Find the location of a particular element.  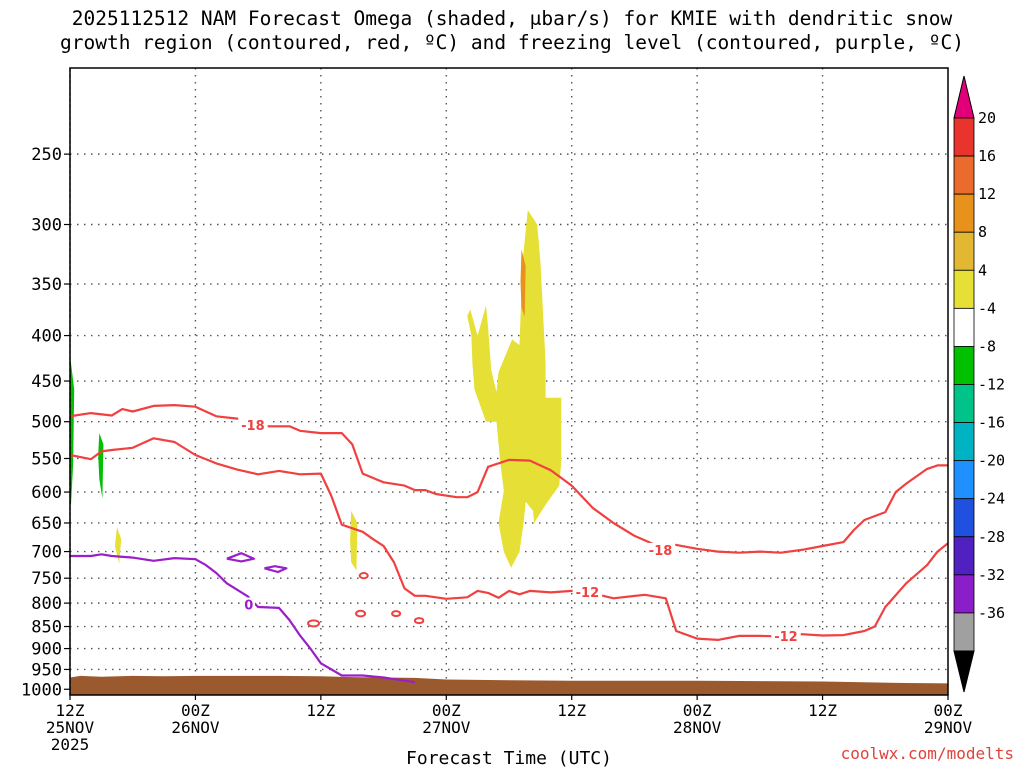

contour-label-0: -18 is located at coordinates (253, 426).